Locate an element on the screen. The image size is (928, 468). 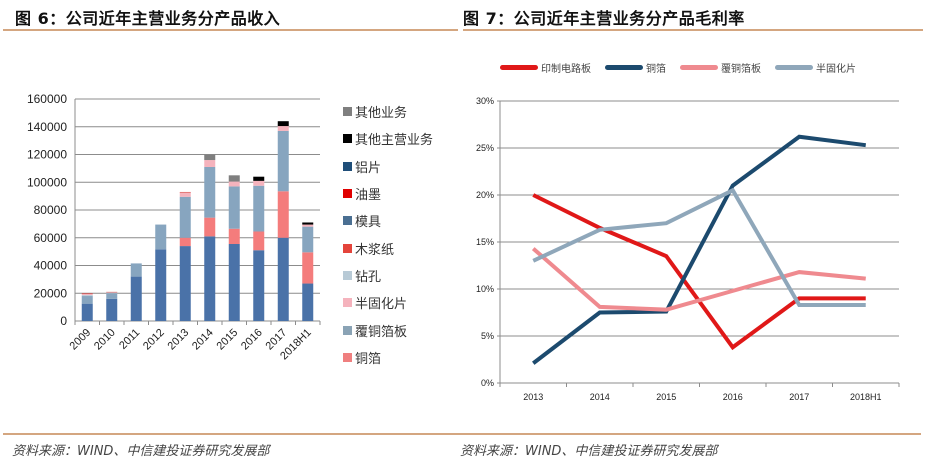
y-tick-label: 0% is located at coordinates (487, 383).